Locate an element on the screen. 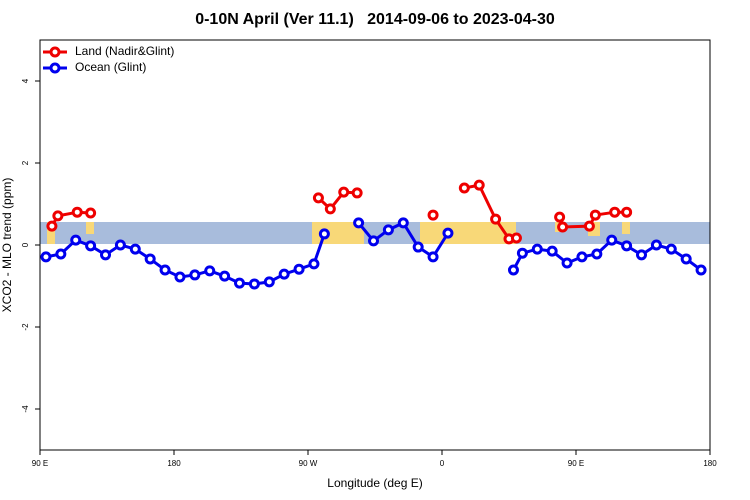 The image size is (750, 500). y-tick-label: -4 is located at coordinates (25, 409).